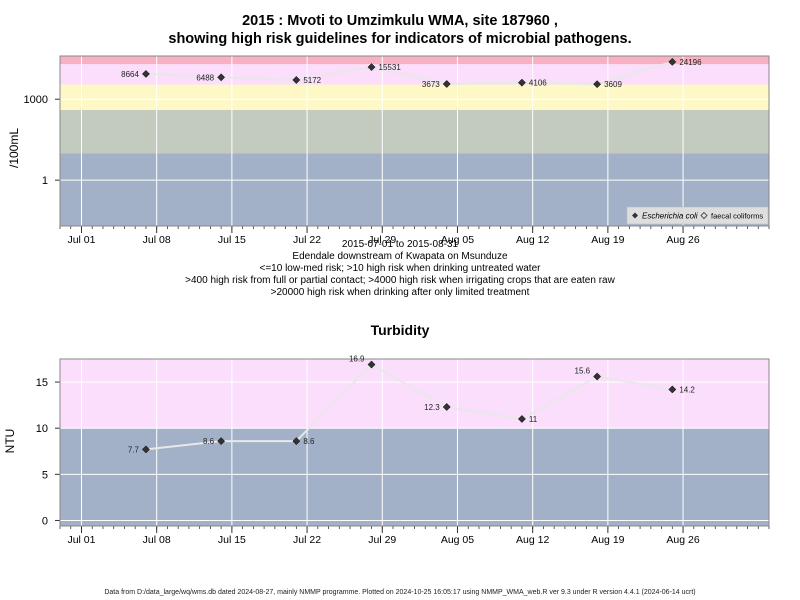 This screenshot has height=600, width=800. I want to click on turbidity-x-tick-label: Aug 12, so click(532, 540).